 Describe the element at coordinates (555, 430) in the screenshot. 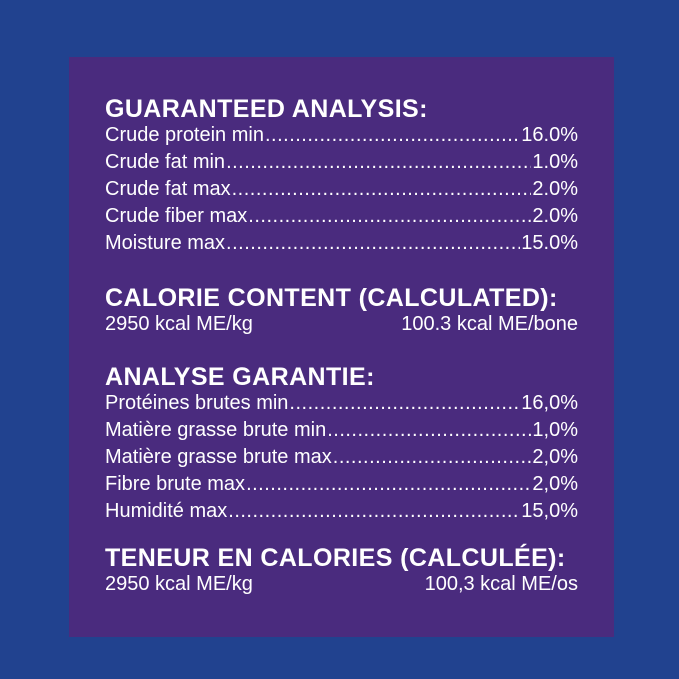

I see `row-value: 1,0%` at that location.